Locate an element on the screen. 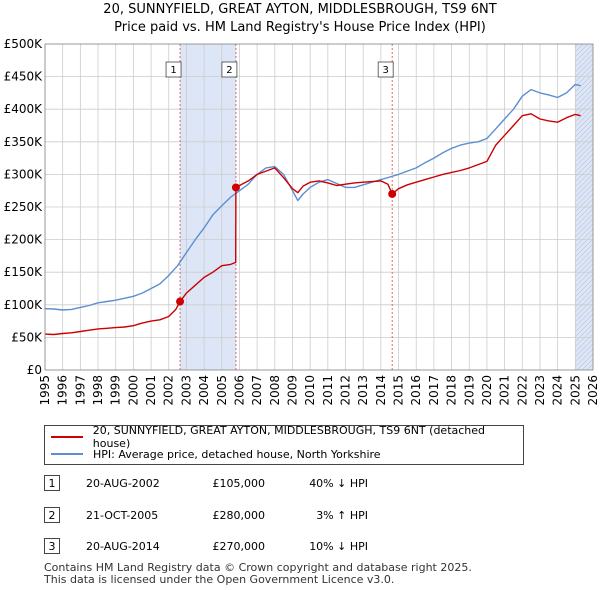 This screenshot has height=590, width=600. y-tick-label: £50K is located at coordinates (27, 337).